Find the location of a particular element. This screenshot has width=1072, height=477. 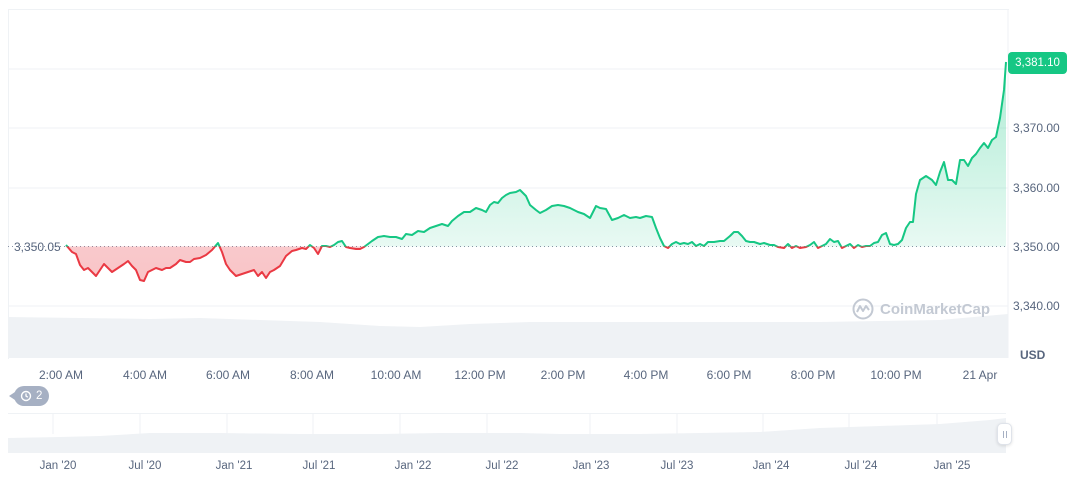

nav-x-tick: Jan '25 is located at coordinates (952, 466).